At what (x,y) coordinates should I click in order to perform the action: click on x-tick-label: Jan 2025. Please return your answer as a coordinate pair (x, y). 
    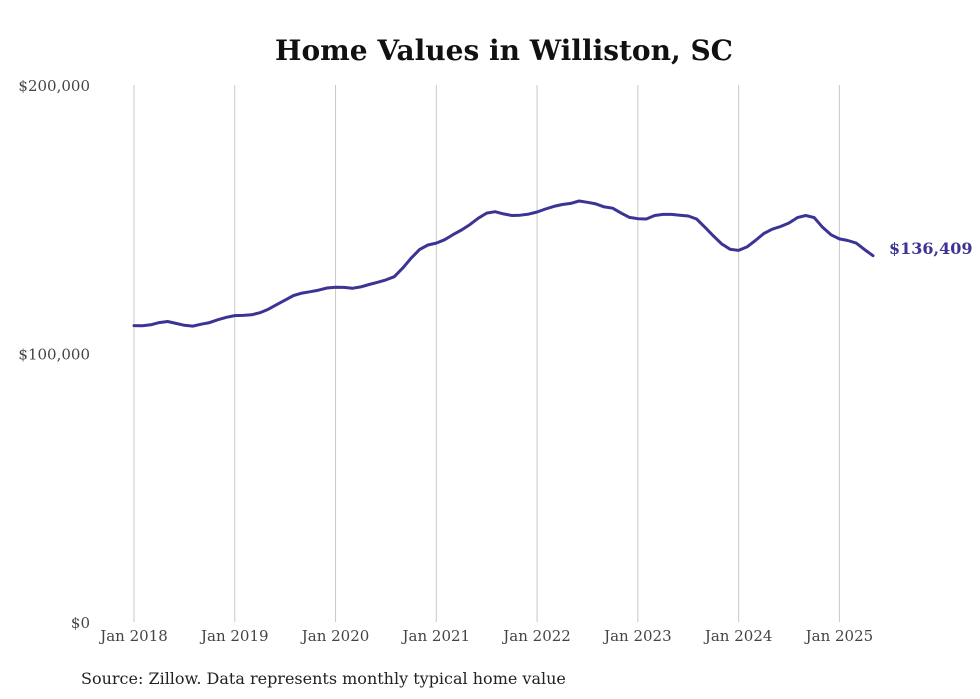
    Looking at the image, I should click on (839, 636).